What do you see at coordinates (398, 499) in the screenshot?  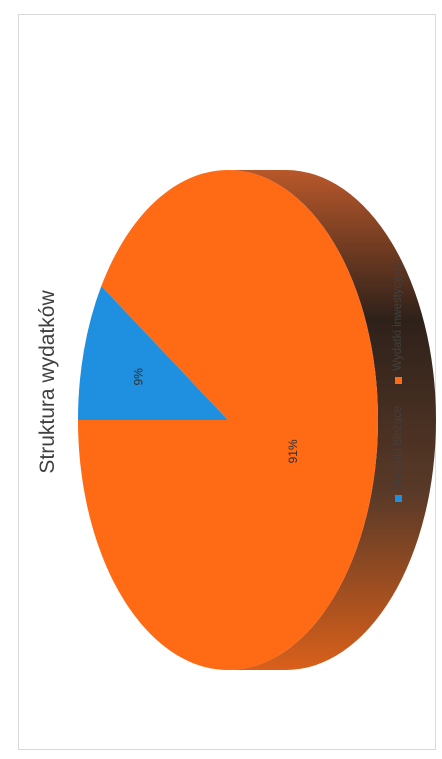 I see `legend-swatch-wydatki-biezace` at bounding box center [398, 499].